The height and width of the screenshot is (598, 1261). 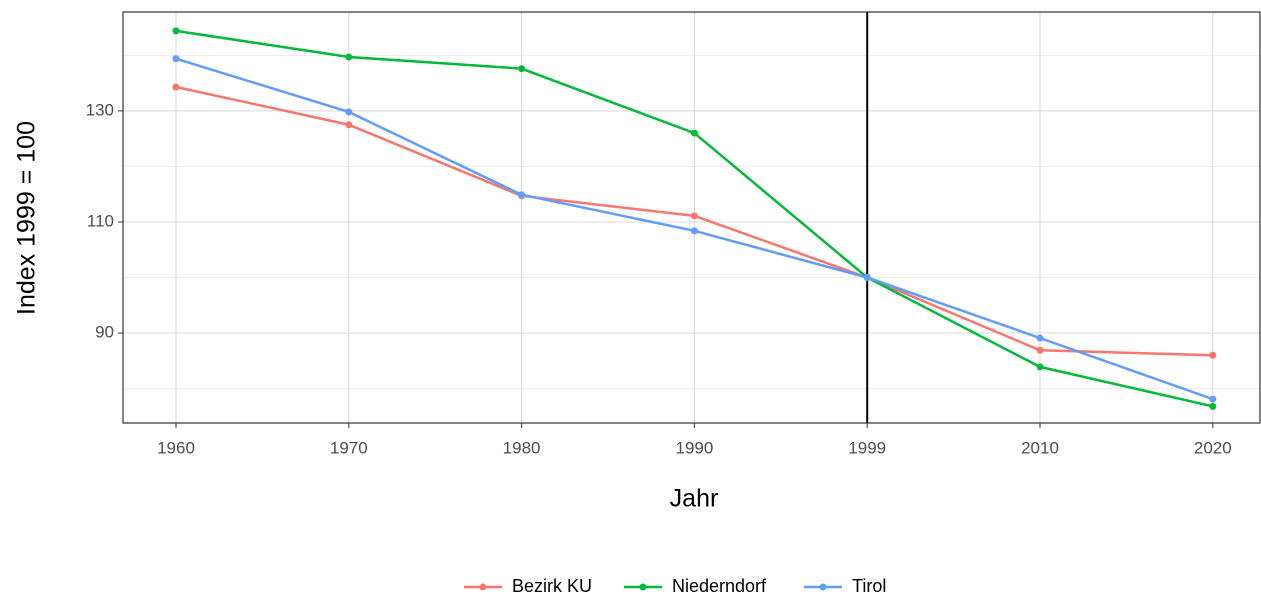 What do you see at coordinates (1040, 447) in the screenshot?
I see `x-tick-label: 2010` at bounding box center [1040, 447].